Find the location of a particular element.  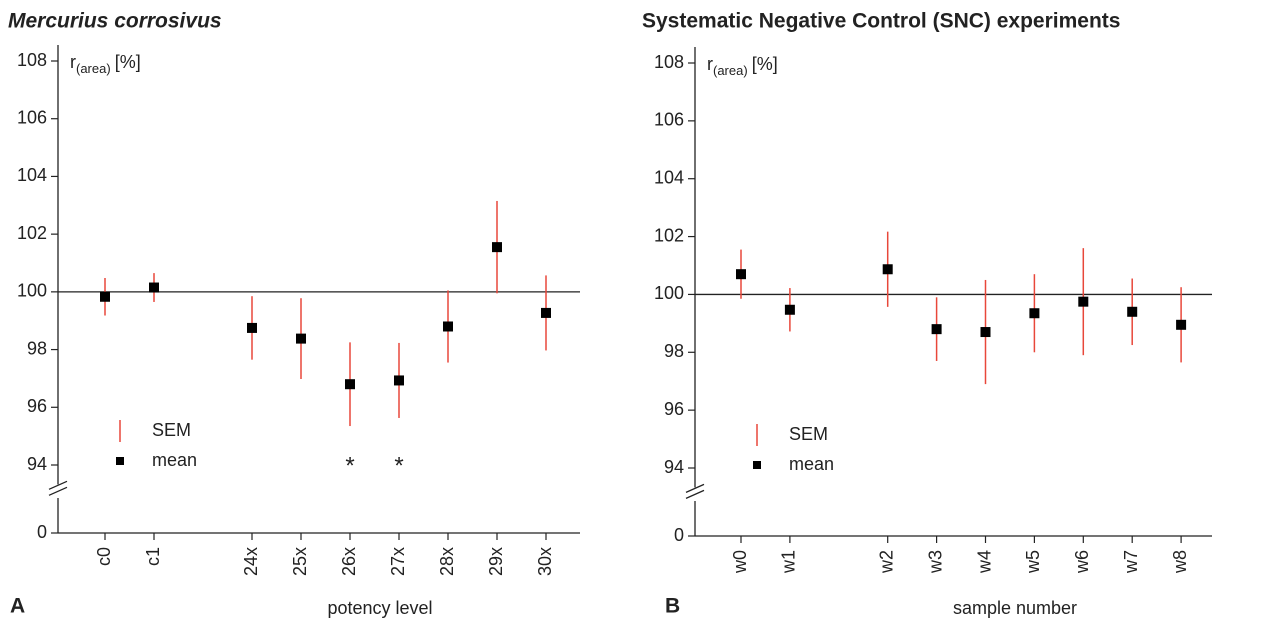

x-tick-label: 27x is located at coordinates (398, 561).